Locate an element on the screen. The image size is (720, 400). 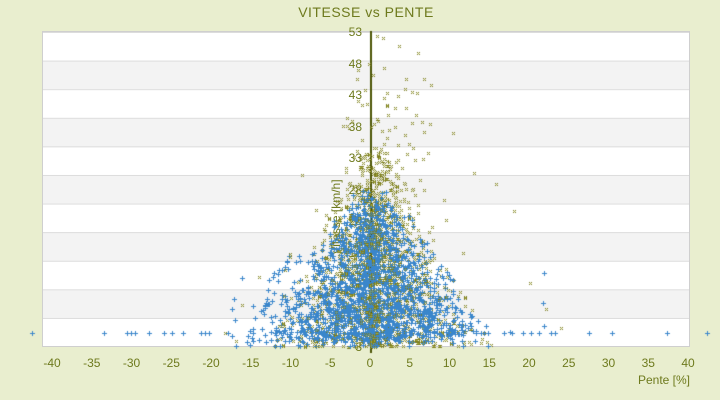
y-tick-label: 33 is located at coordinates (355, 158).